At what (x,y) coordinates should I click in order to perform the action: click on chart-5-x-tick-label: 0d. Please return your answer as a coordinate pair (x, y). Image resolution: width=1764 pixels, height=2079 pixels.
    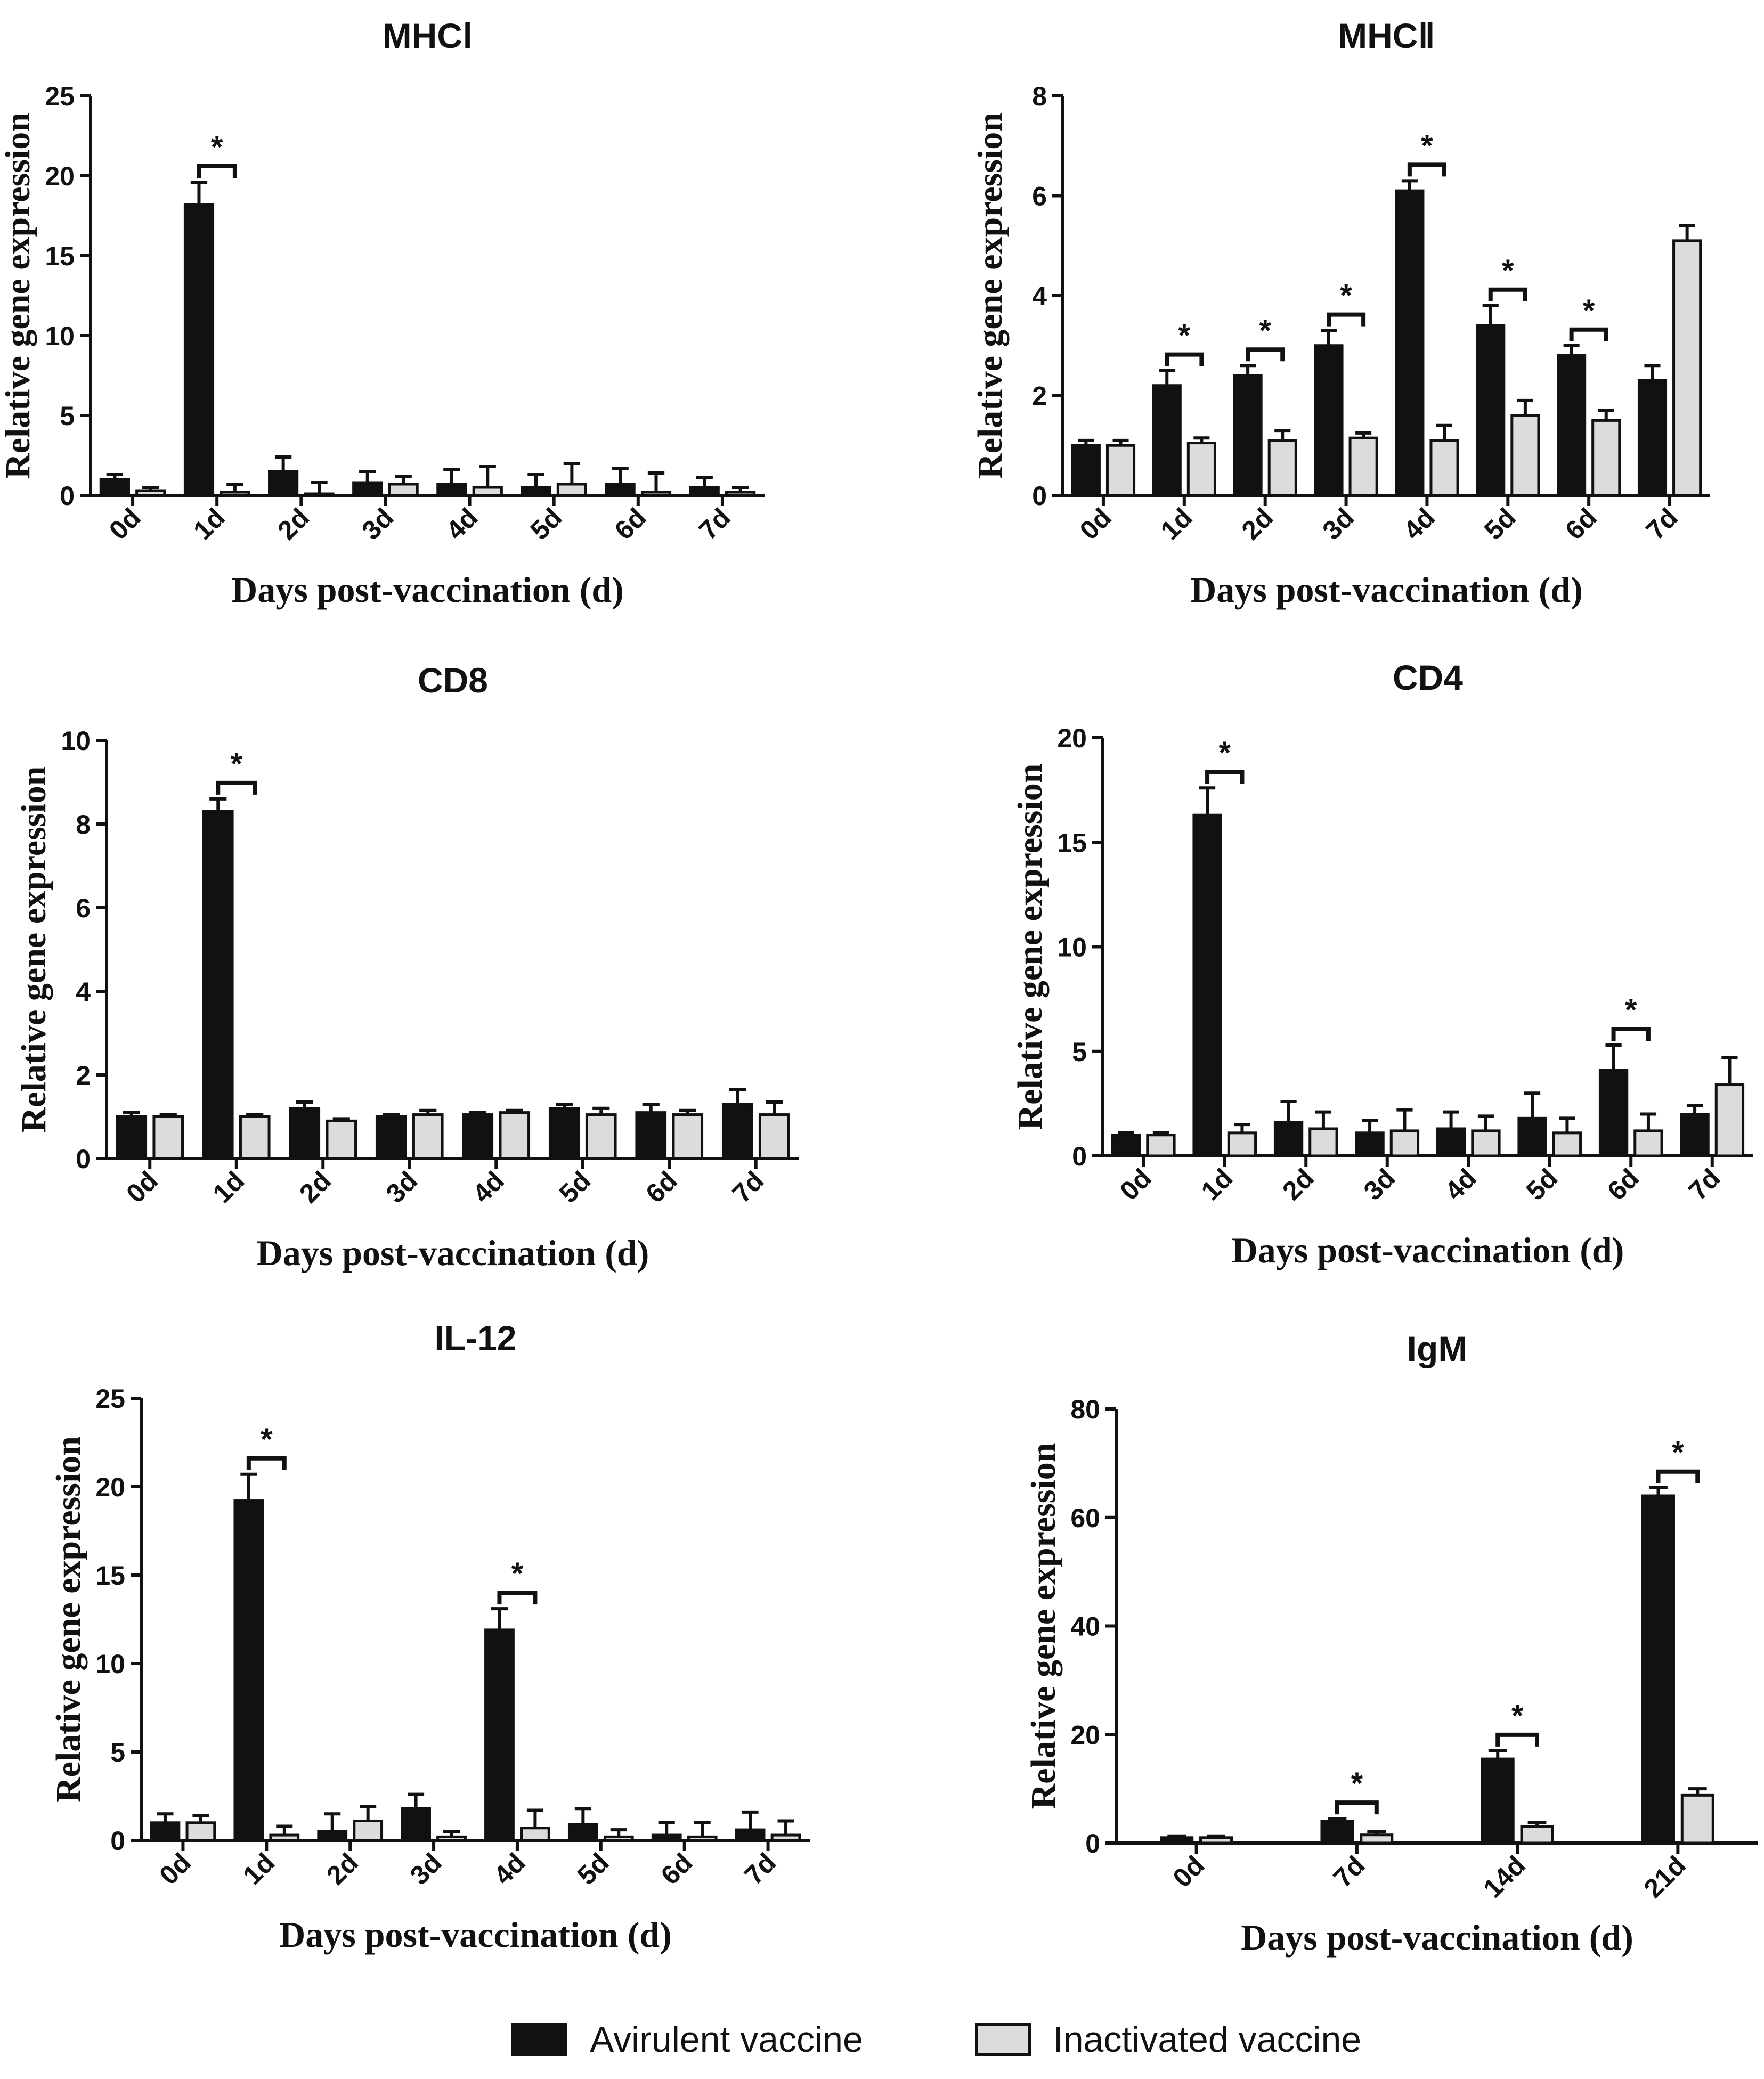
    Looking at the image, I should click on (175, 1869).